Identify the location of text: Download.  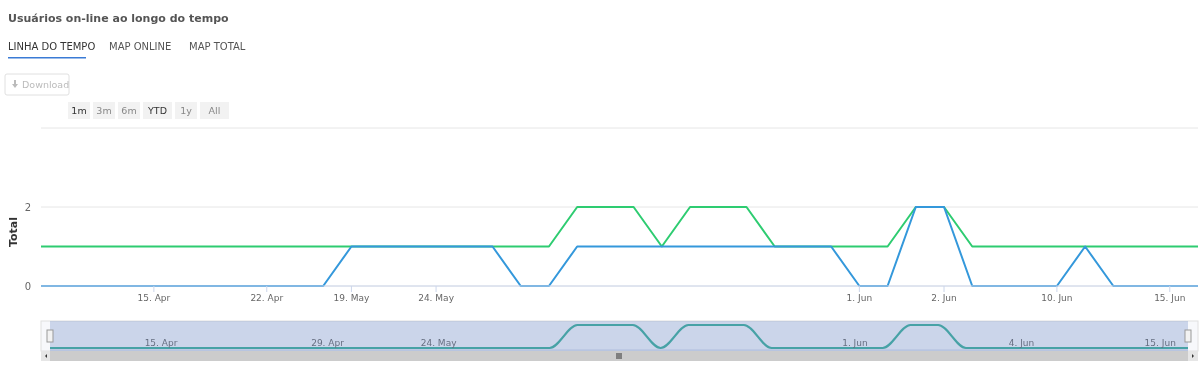
(46, 84).